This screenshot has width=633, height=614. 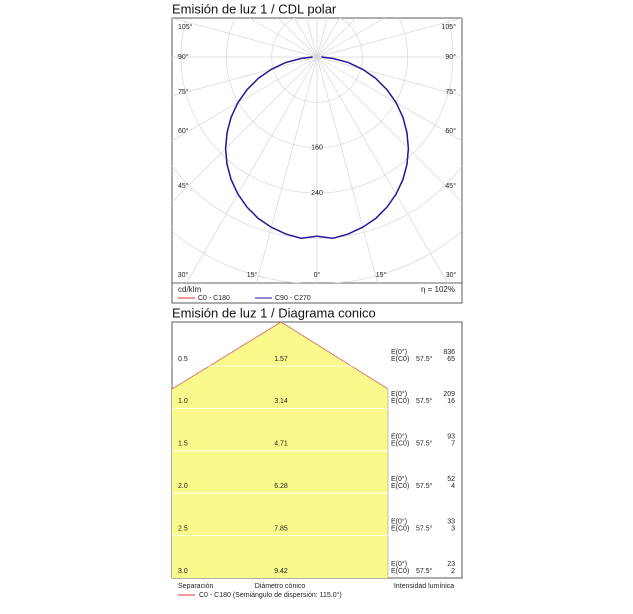 What do you see at coordinates (451, 479) in the screenshot?
I see `e0: 52` at bounding box center [451, 479].